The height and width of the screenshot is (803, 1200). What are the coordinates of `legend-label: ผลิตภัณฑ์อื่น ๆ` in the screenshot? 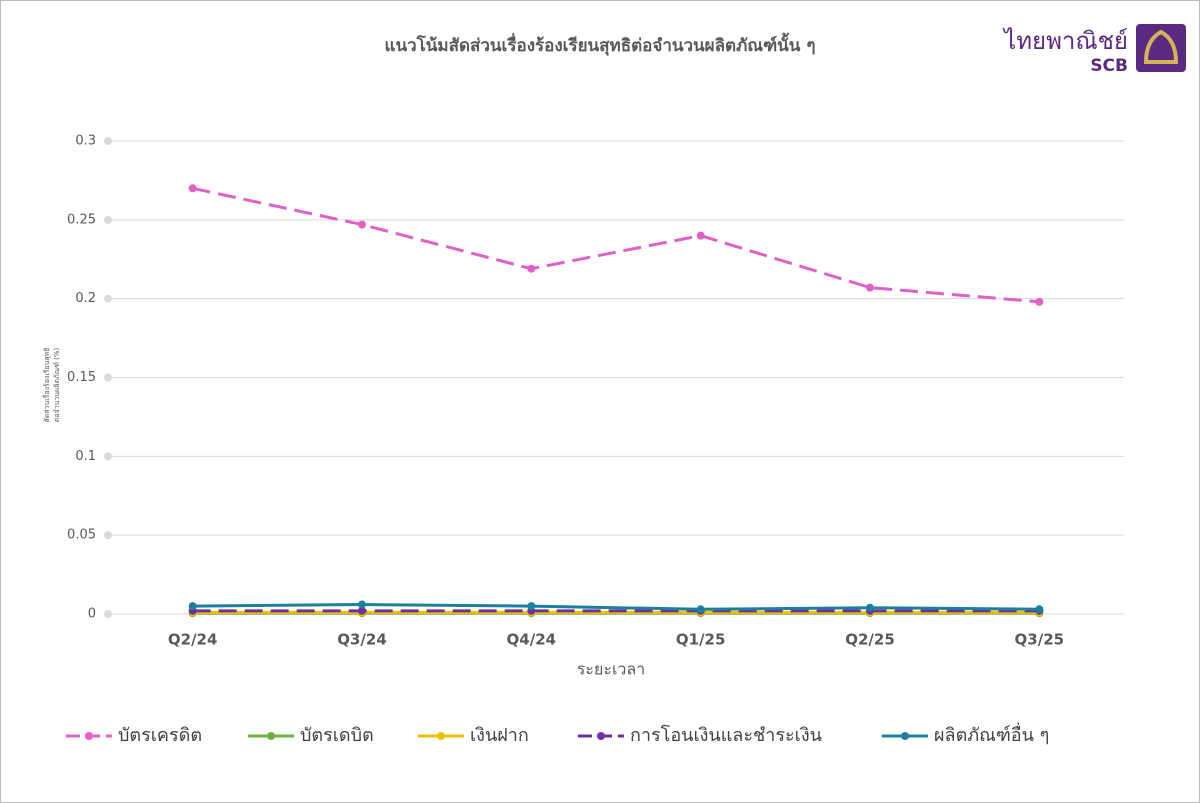 It's located at (991, 734).